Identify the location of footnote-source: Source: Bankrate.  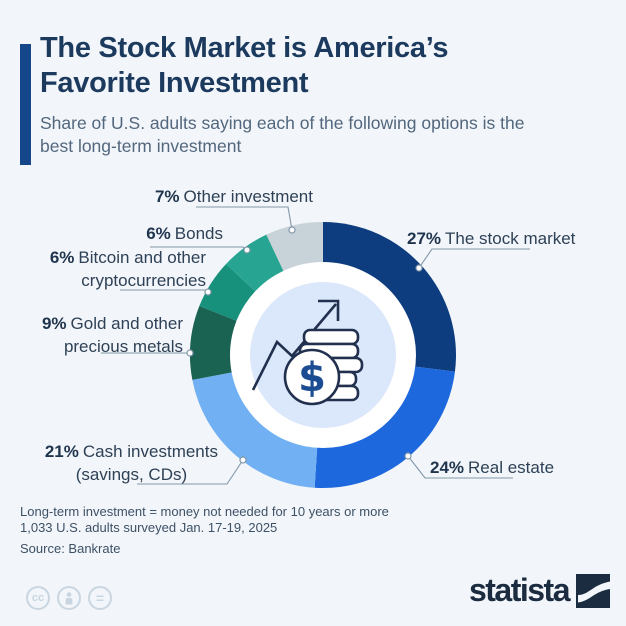
(70, 548).